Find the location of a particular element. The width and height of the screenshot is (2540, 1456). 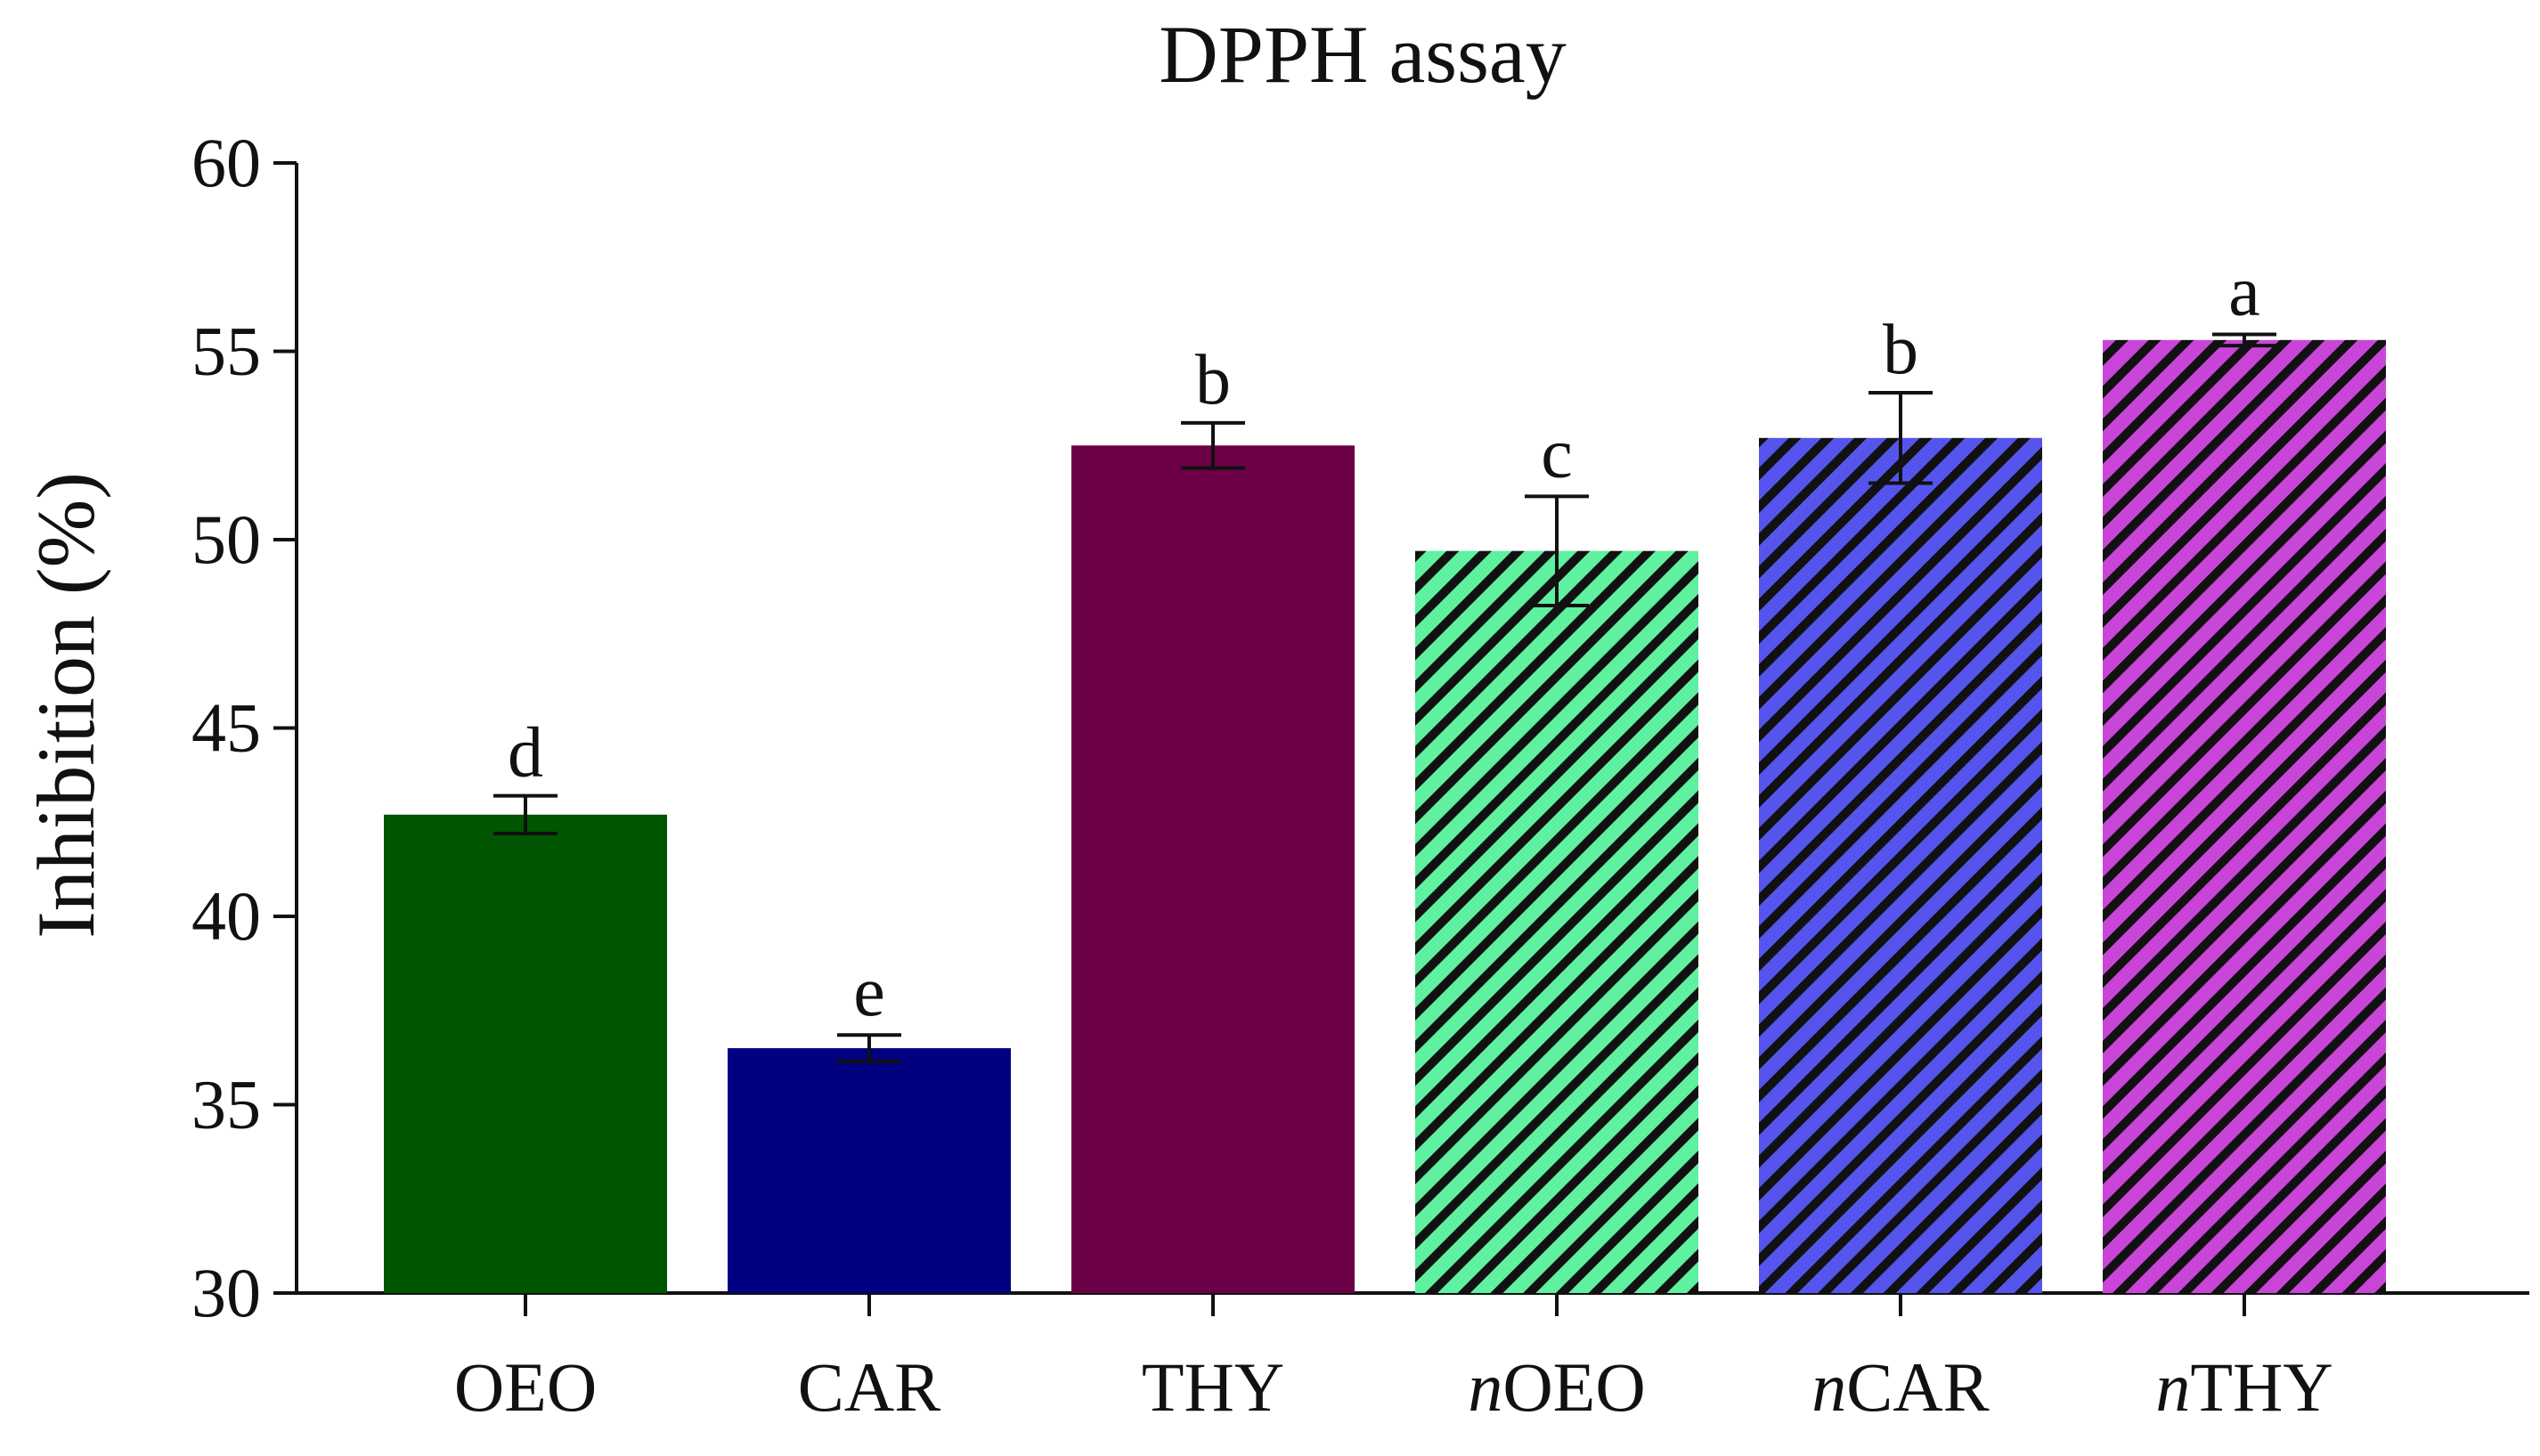

bar-oeo is located at coordinates (525, 1053).